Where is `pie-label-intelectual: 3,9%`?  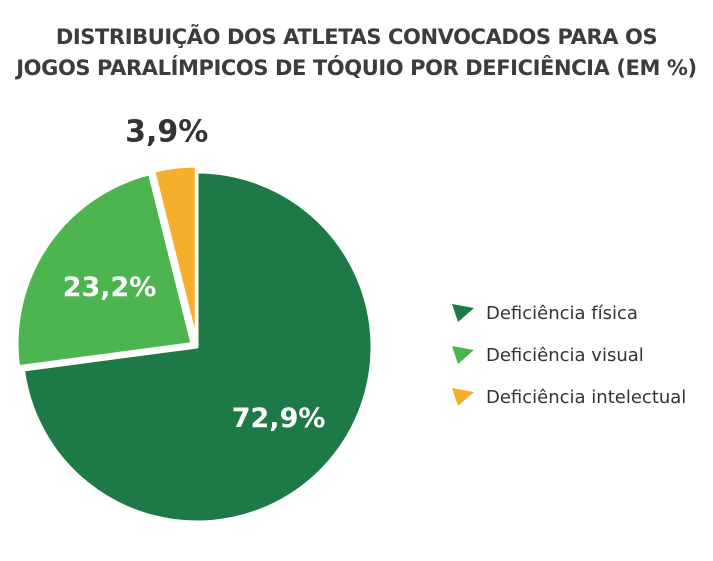
pie-label-intelectual: 3,9% is located at coordinates (166, 131).